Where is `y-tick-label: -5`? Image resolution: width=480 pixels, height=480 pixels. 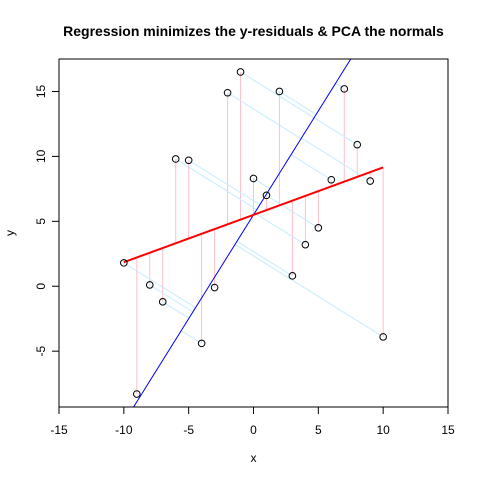
y-tick-label: -5 is located at coordinates (41, 351).